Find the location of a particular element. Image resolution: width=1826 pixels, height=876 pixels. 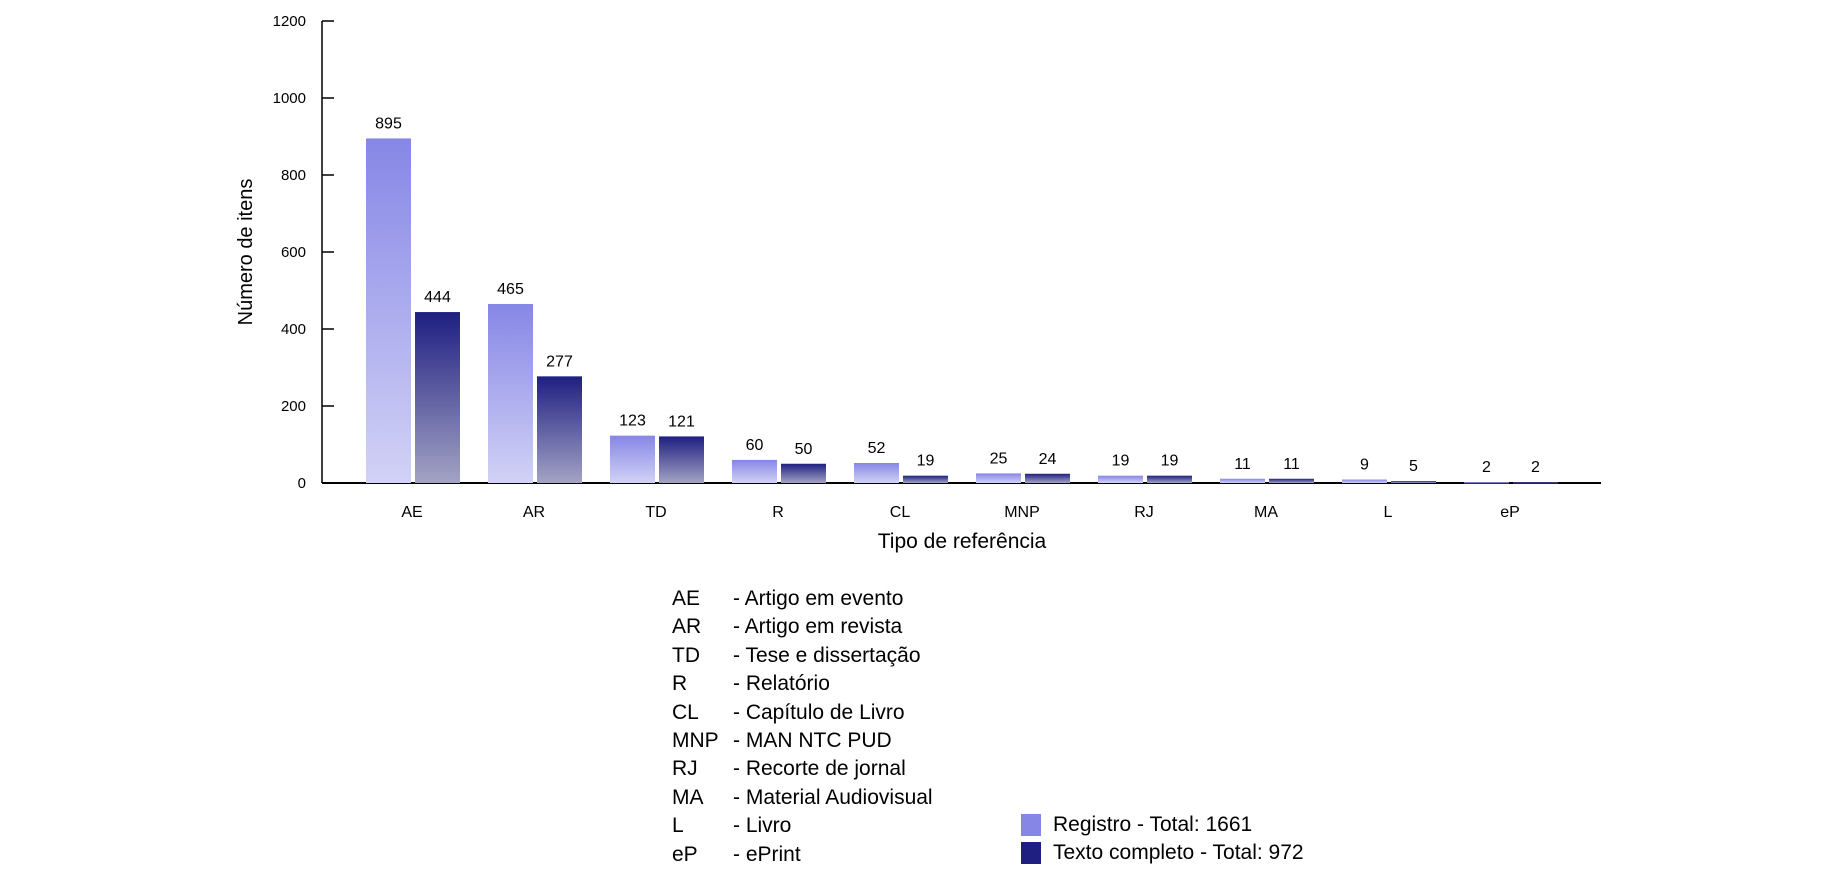

bar-texto-completo-AR is located at coordinates (559, 429).